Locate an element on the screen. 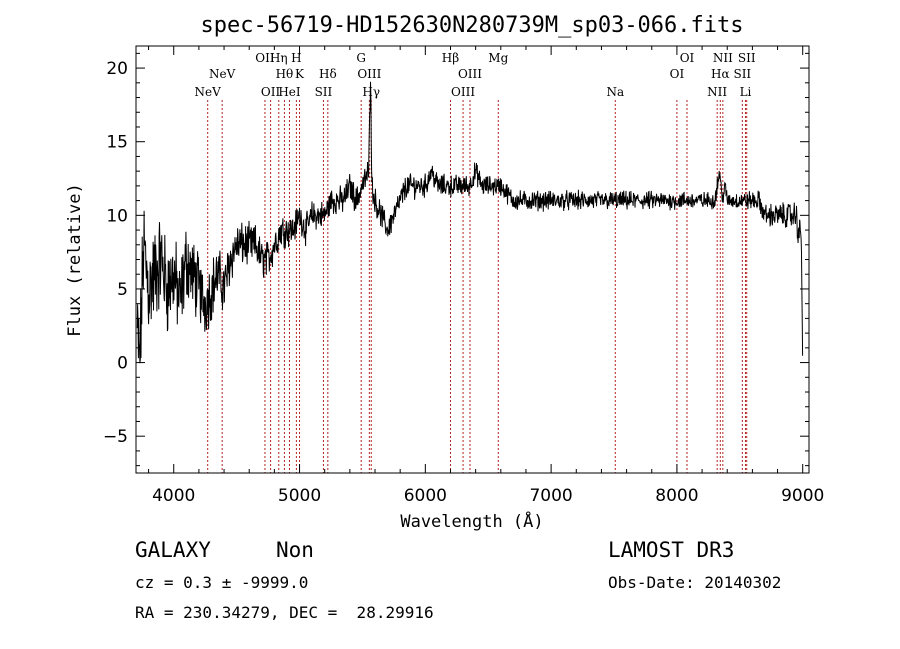 The height and width of the screenshot is (649, 900). x-tick-label: 4000 is located at coordinates (173, 496).